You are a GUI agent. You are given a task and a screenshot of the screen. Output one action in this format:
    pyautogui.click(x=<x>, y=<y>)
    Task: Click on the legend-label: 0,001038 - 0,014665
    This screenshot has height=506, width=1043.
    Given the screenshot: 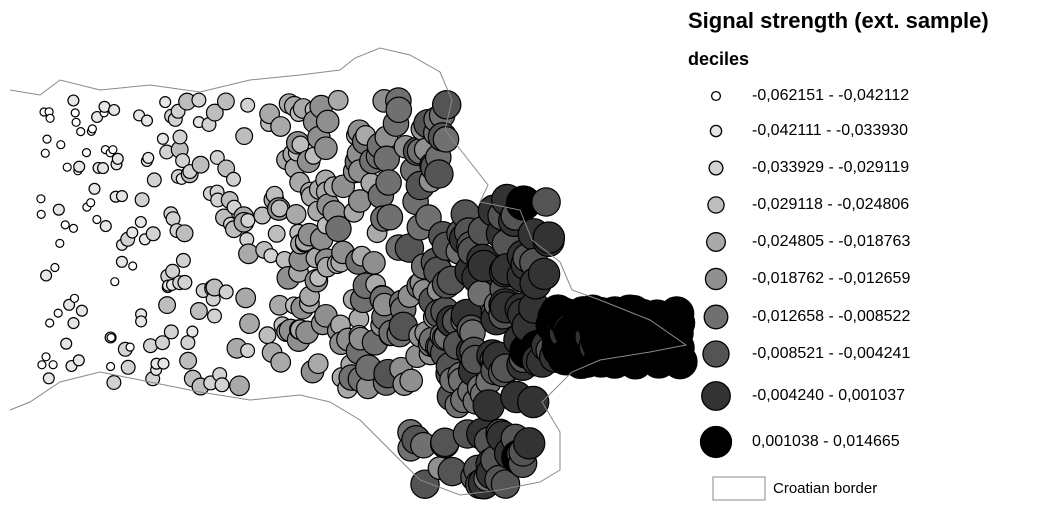 What is the action you would take?
    pyautogui.click(x=826, y=441)
    